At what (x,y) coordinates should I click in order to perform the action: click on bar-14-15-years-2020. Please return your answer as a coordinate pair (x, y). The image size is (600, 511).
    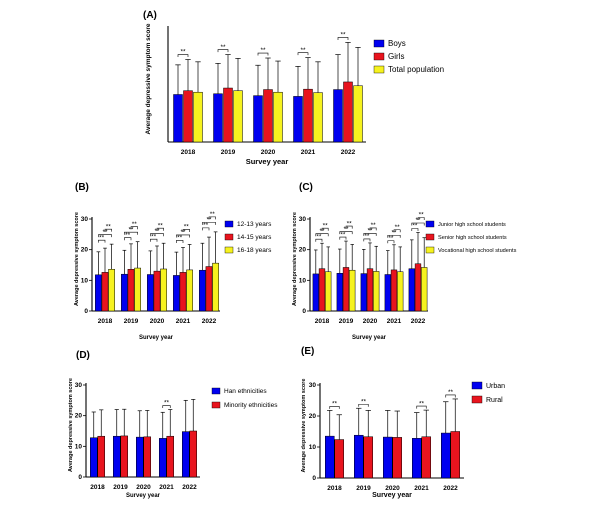
    Looking at the image, I should click on (157, 291).